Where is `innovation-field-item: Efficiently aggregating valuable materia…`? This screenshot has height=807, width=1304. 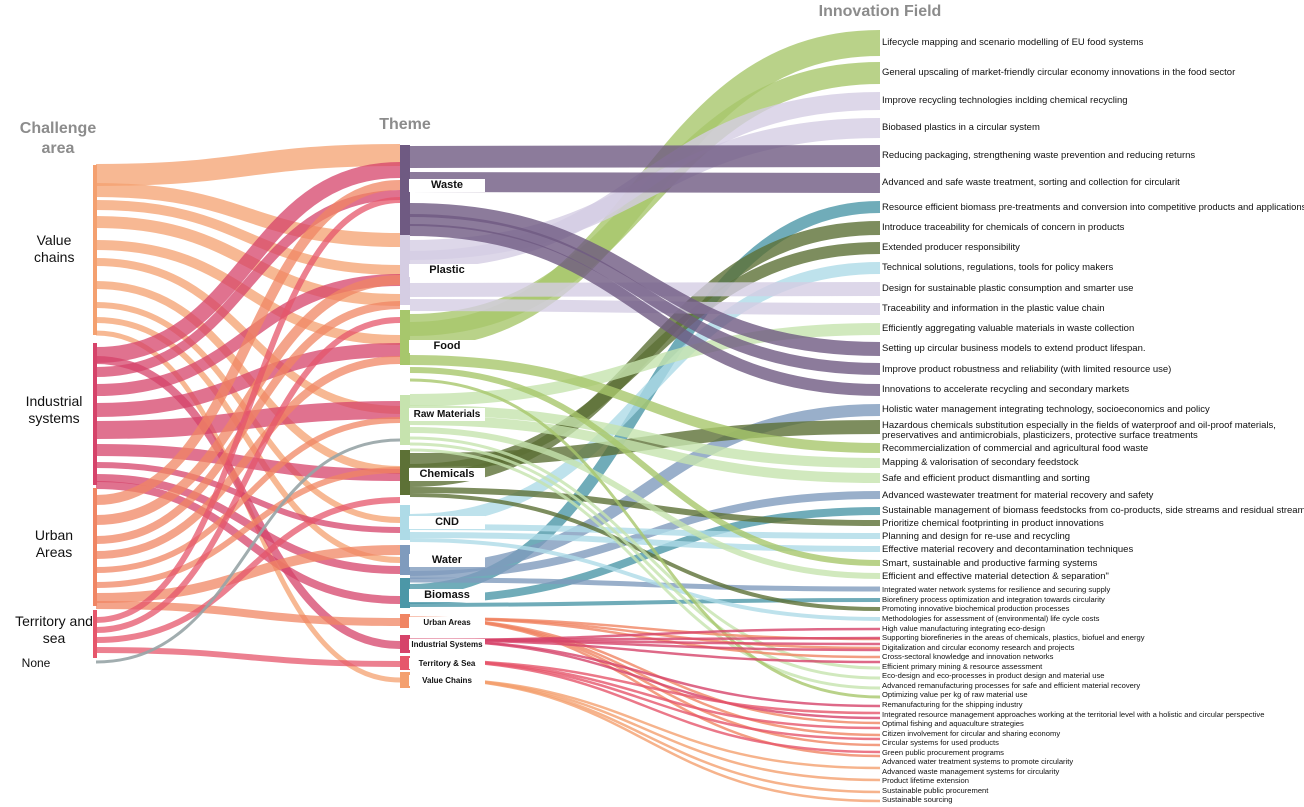 innovation-field-item: Efficiently aggregating valuable materia… is located at coordinates (1008, 328).